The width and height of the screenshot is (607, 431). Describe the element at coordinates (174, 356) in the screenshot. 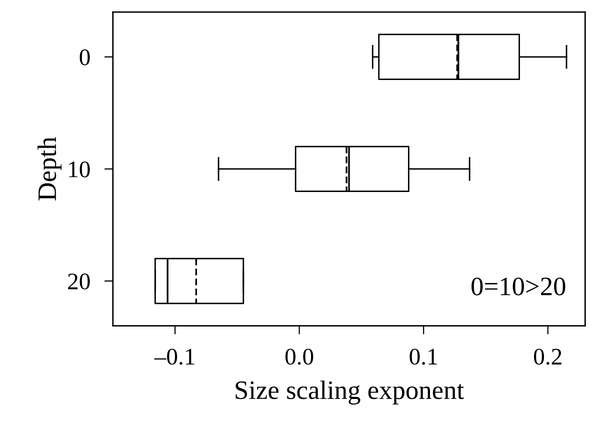

I see `x-tick-label: –0.1` at that location.